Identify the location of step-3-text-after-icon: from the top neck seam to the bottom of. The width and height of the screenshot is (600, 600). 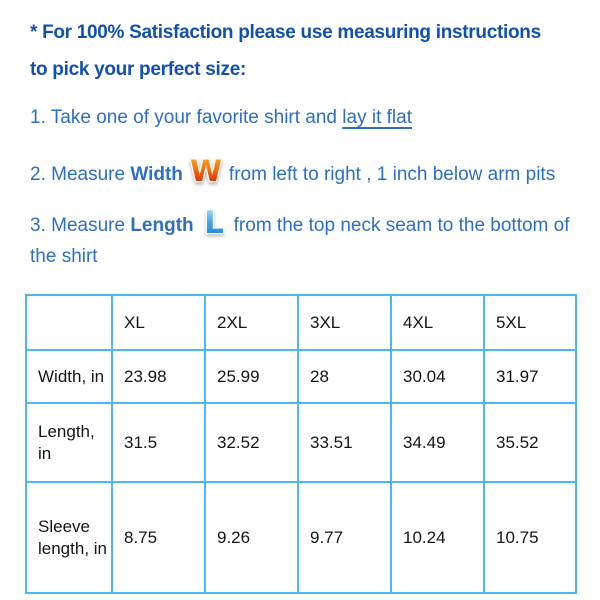
(401, 225).